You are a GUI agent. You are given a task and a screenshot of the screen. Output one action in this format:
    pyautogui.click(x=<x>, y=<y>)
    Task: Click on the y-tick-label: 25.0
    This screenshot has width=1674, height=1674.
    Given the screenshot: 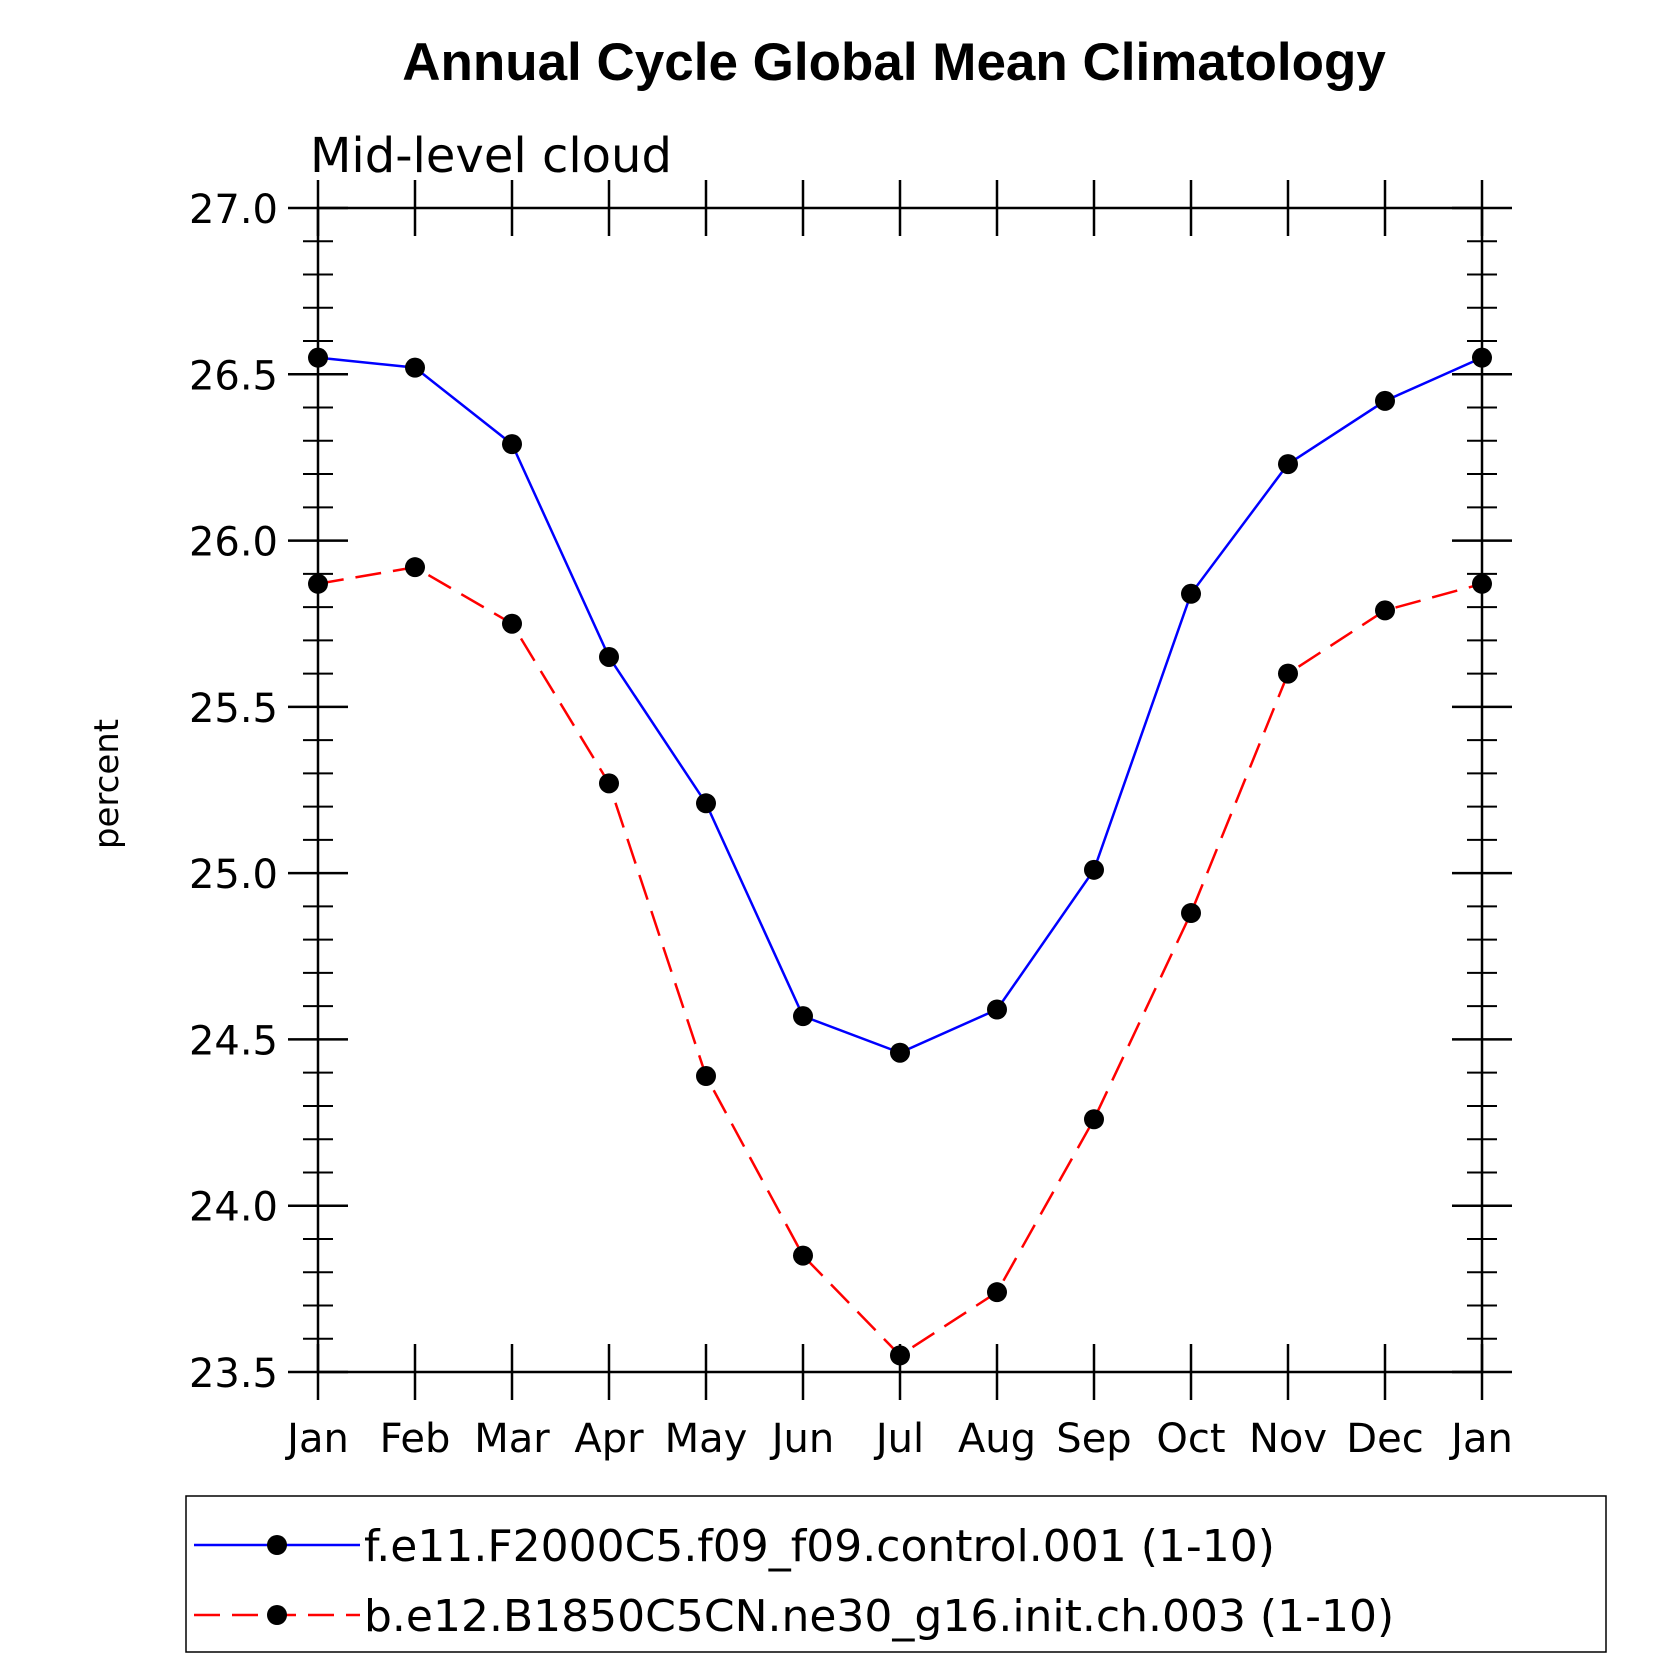 What is the action you would take?
    pyautogui.click(x=233, y=875)
    